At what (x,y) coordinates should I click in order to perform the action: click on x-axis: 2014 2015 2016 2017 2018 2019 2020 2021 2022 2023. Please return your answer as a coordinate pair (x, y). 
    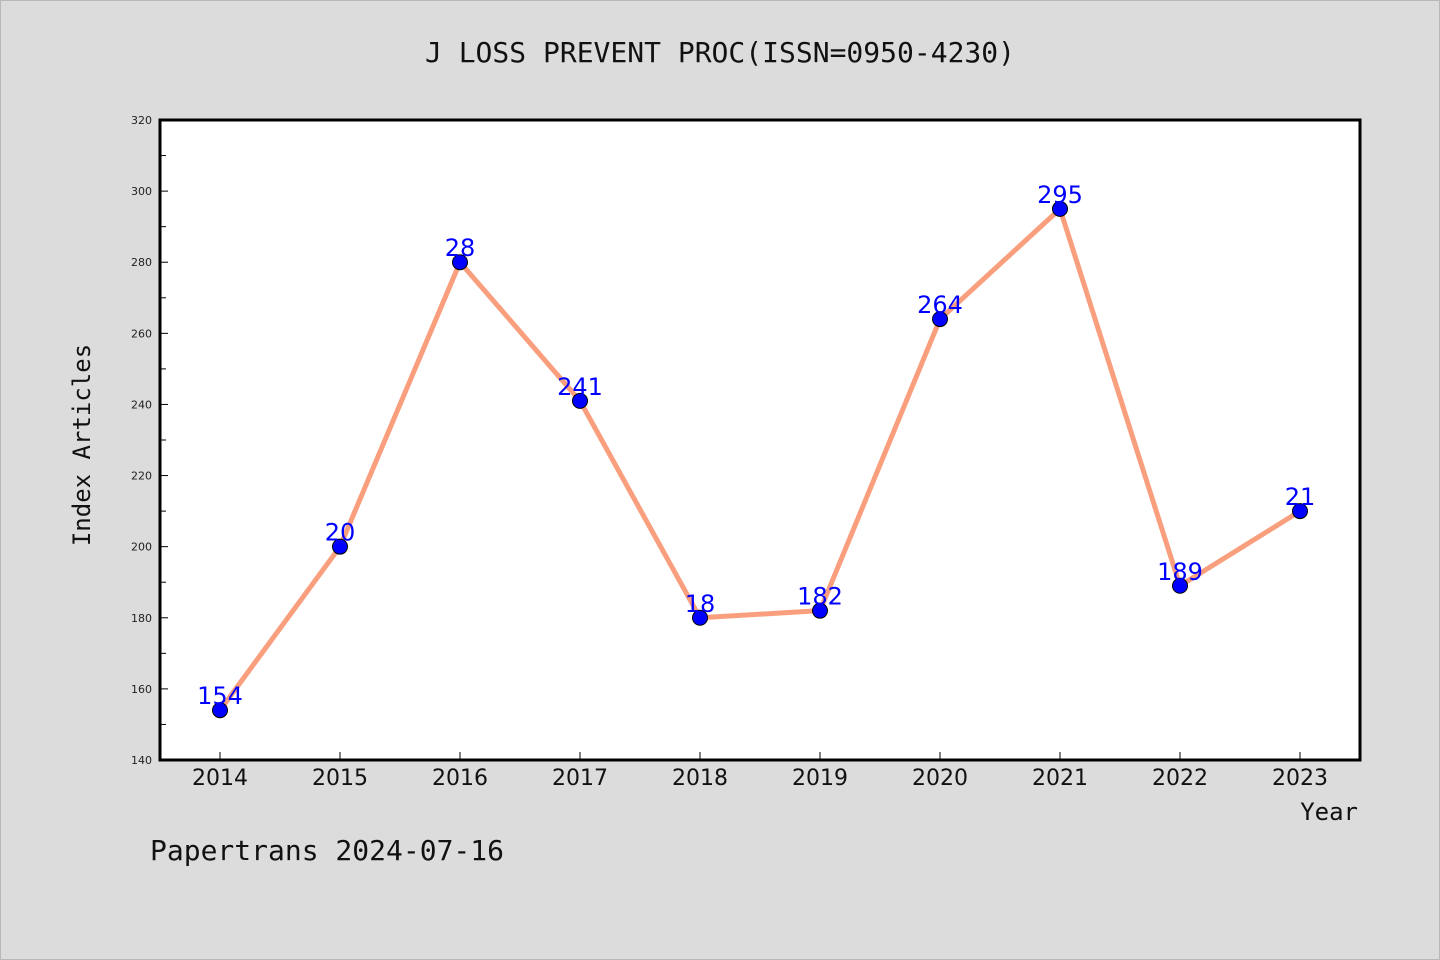
    Looking at the image, I should click on (760, 771).